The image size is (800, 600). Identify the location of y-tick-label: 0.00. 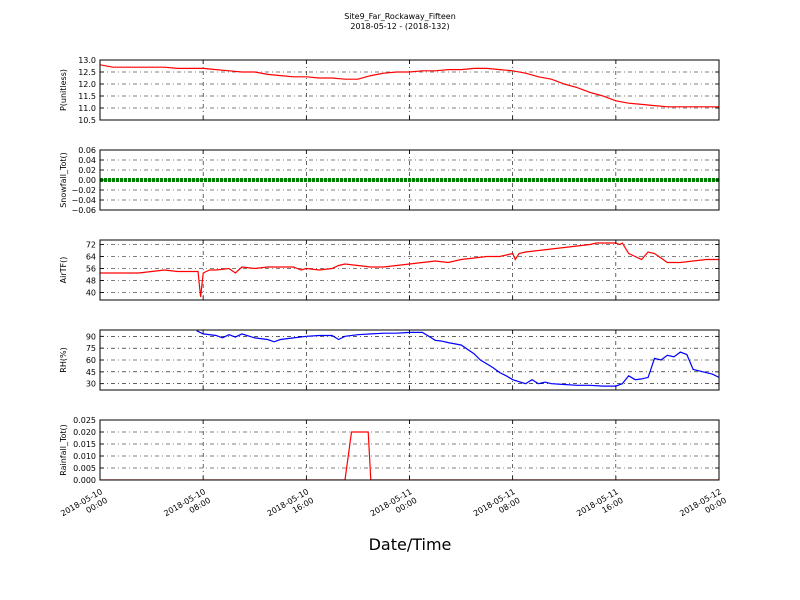
(87, 180).